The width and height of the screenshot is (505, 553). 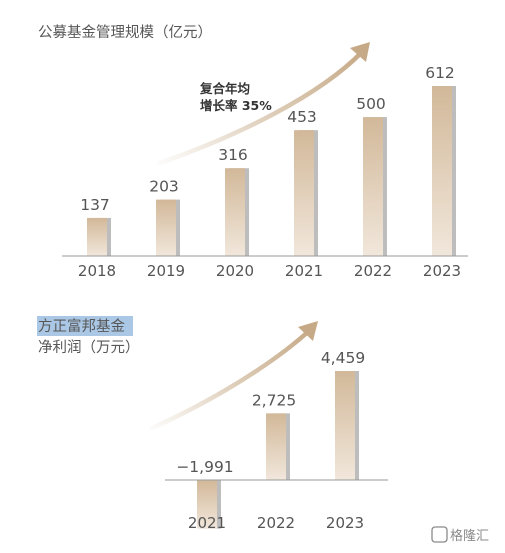 I want to click on chart-2-title-highlight, so click(x=85, y=326).